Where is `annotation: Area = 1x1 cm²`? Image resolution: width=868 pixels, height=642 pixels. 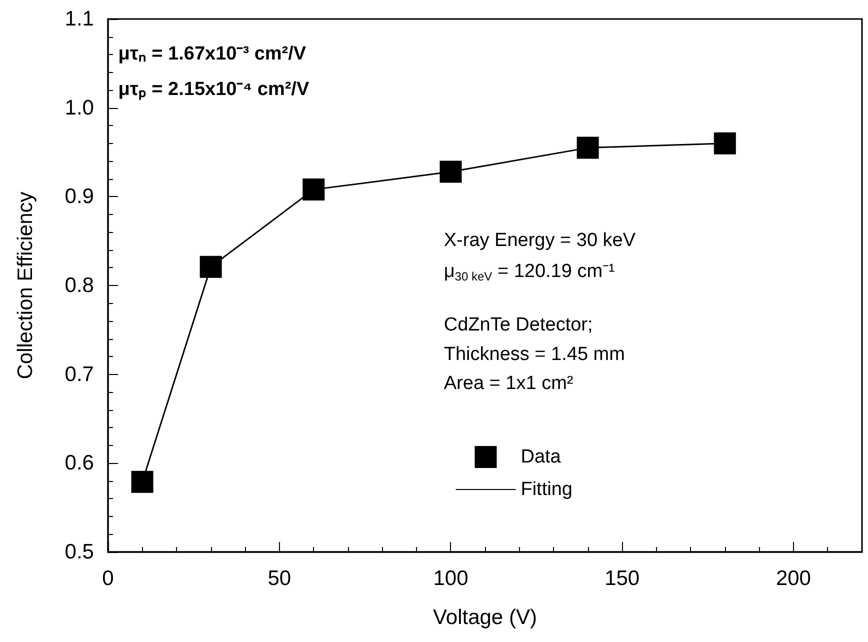 annotation: Area = 1x1 cm² is located at coordinates (509, 383).